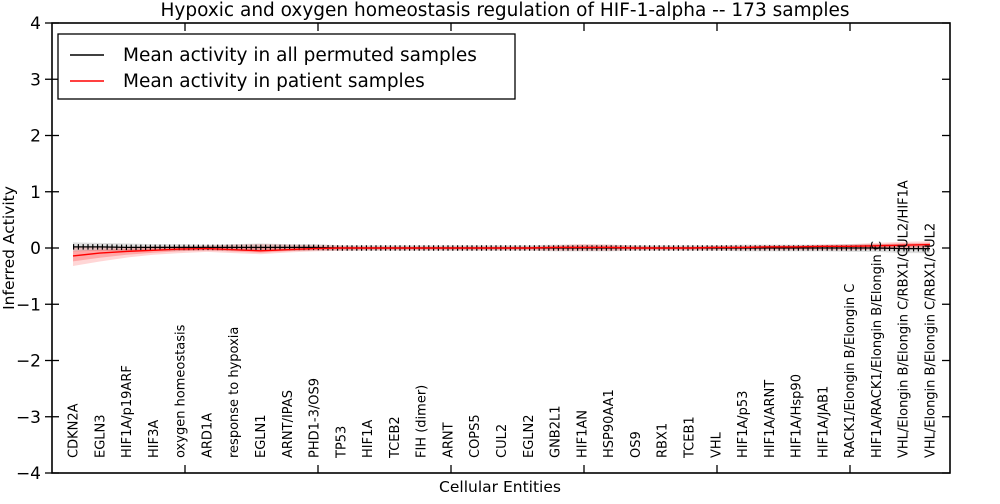  What do you see at coordinates (35, 24) in the screenshot?
I see `y-tick-label: 4` at bounding box center [35, 24].